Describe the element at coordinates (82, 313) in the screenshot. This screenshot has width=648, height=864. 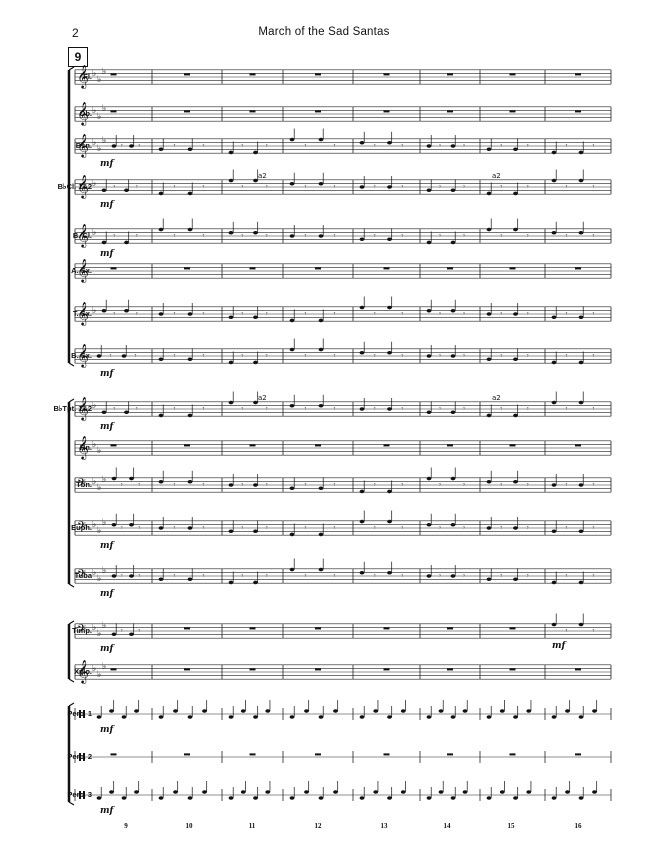
I see `instrument-label: T. Sx.` at that location.